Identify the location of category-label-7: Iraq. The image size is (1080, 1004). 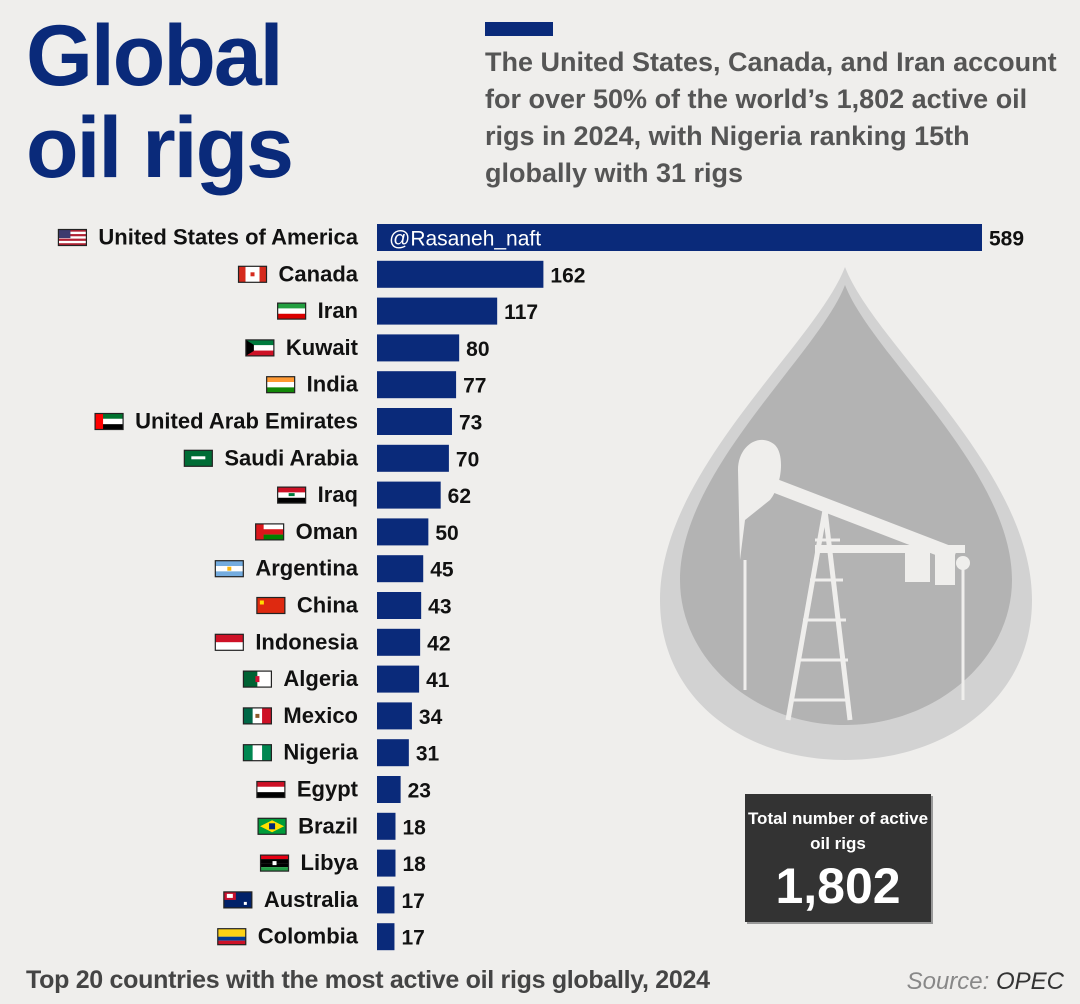
(338, 494).